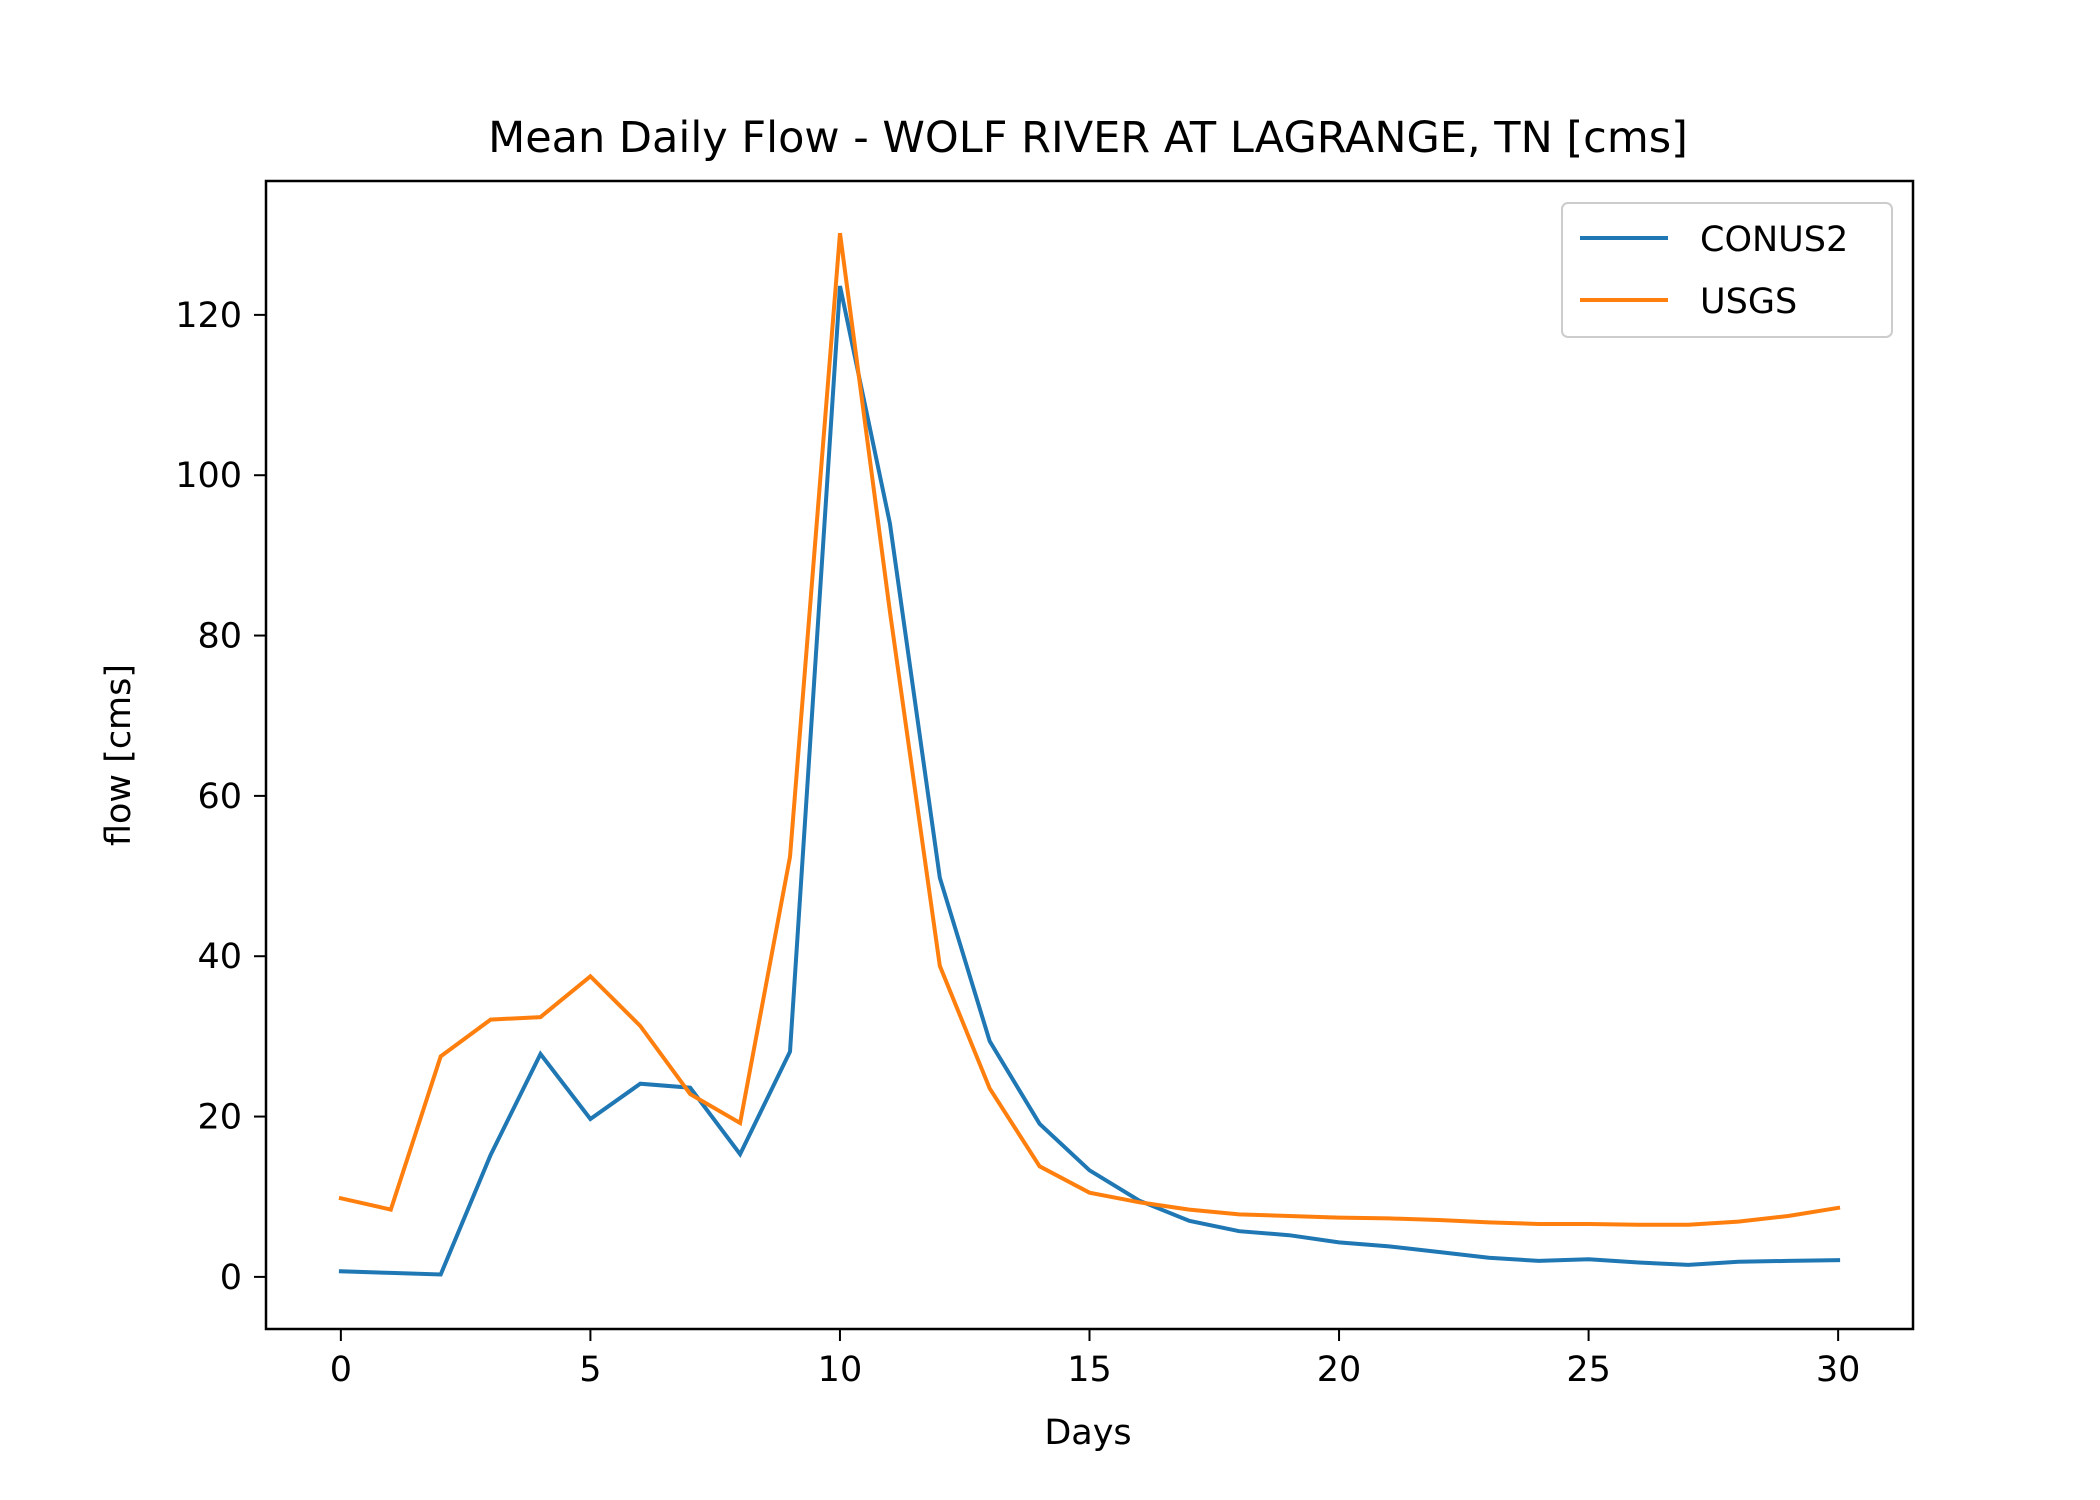 The image size is (2100, 1500). Describe the element at coordinates (1748, 302) in the screenshot. I see `legend-label-usgs: USGS` at that location.